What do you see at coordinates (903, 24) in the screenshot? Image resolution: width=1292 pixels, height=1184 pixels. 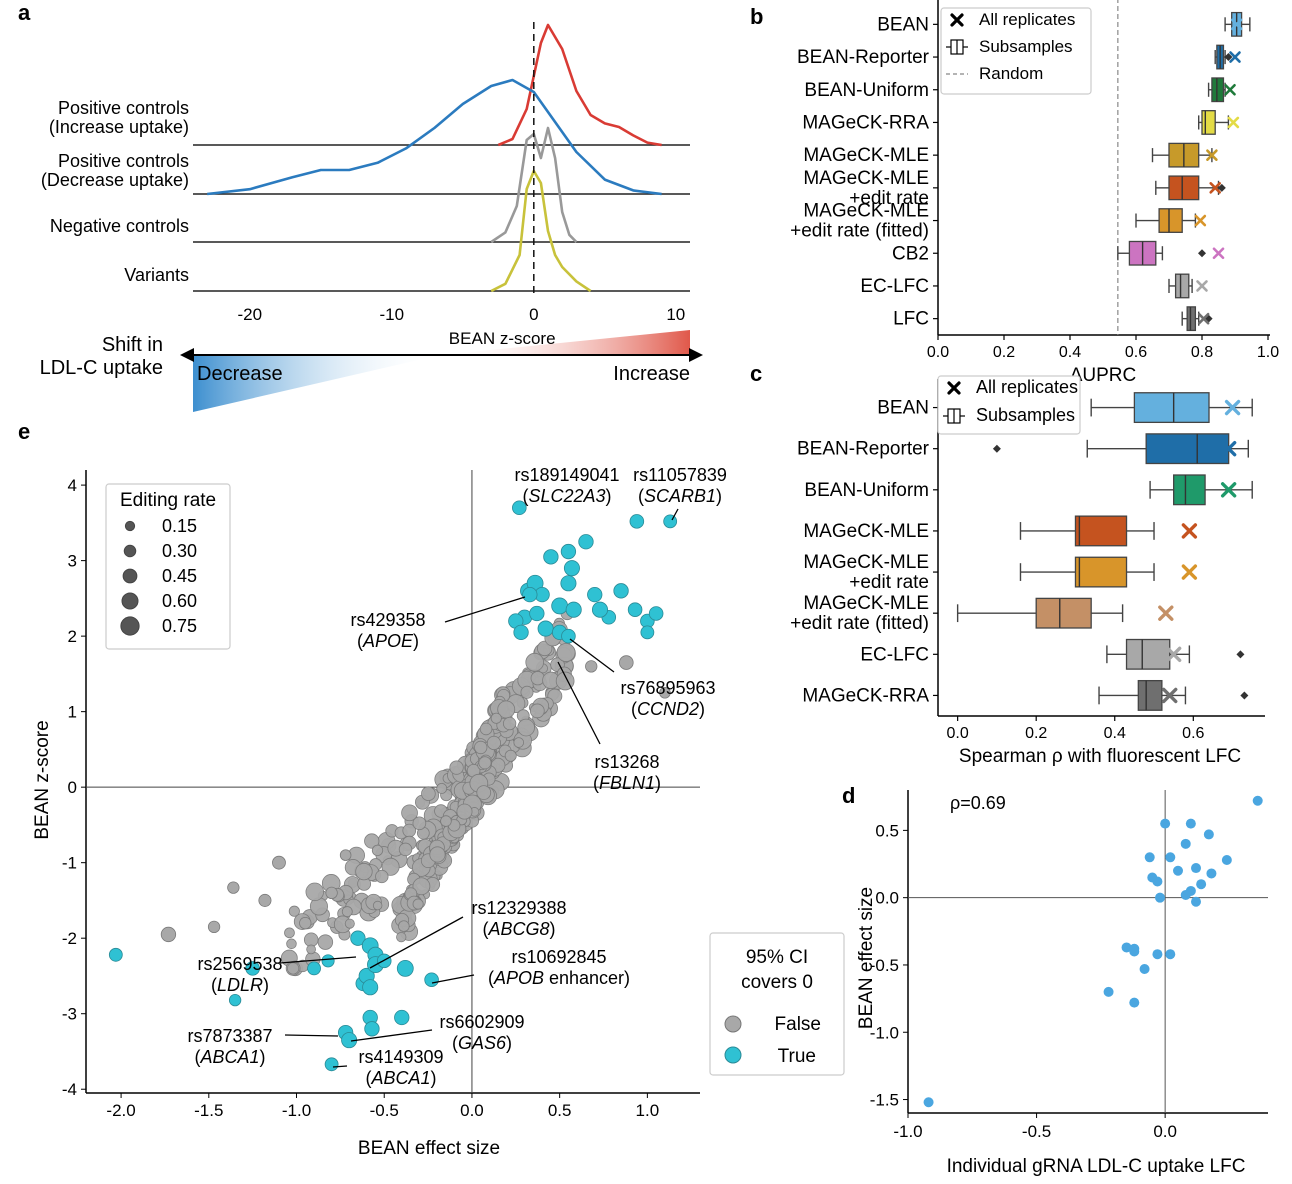 I see `category-label: BEAN` at bounding box center [903, 24].